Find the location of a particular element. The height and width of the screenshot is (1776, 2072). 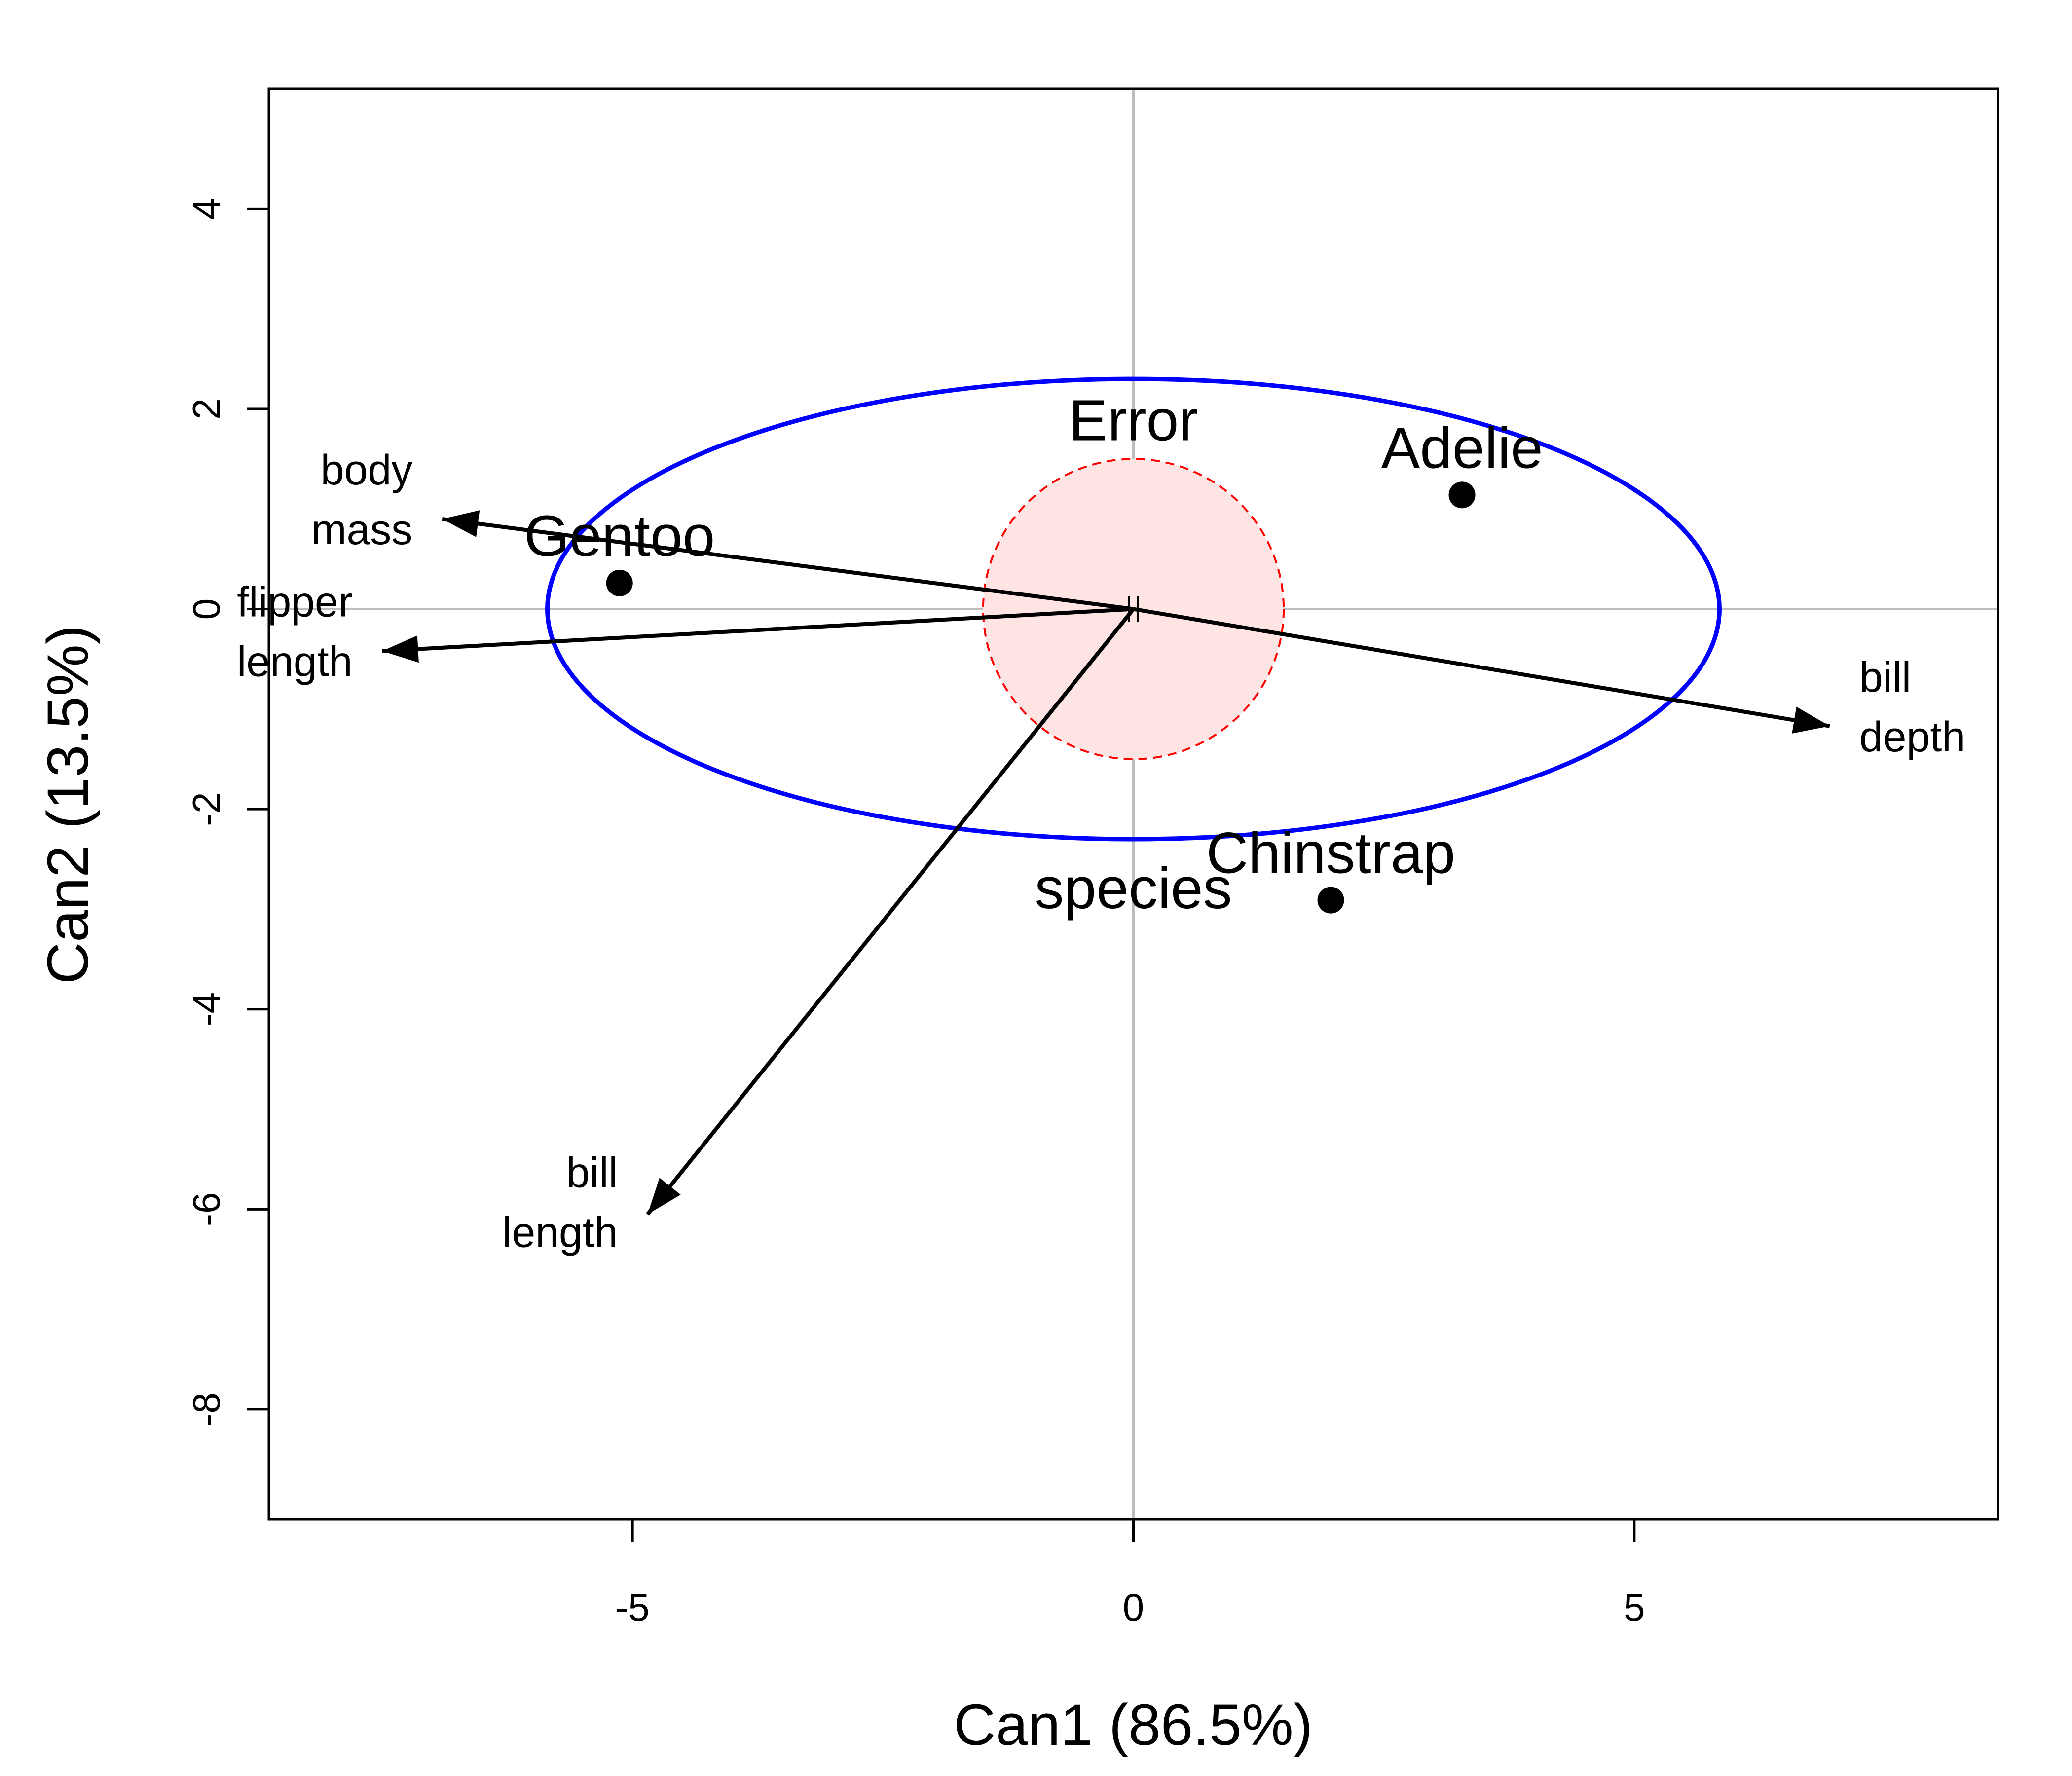

vector-label-bill-depth: bill depth is located at coordinates (1912, 707).